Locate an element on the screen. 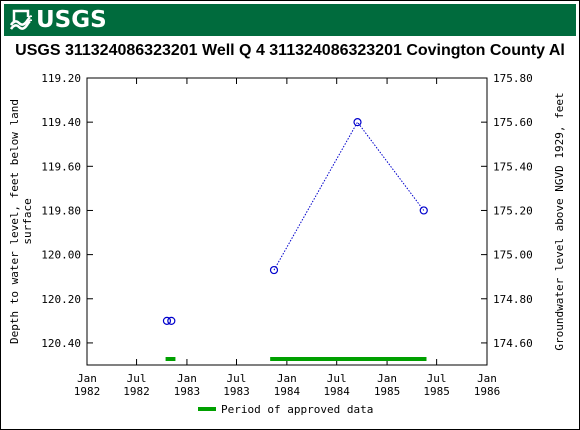 The width and height of the screenshot is (580, 430). y-left-tick-label: 119.20 is located at coordinates (61, 78).